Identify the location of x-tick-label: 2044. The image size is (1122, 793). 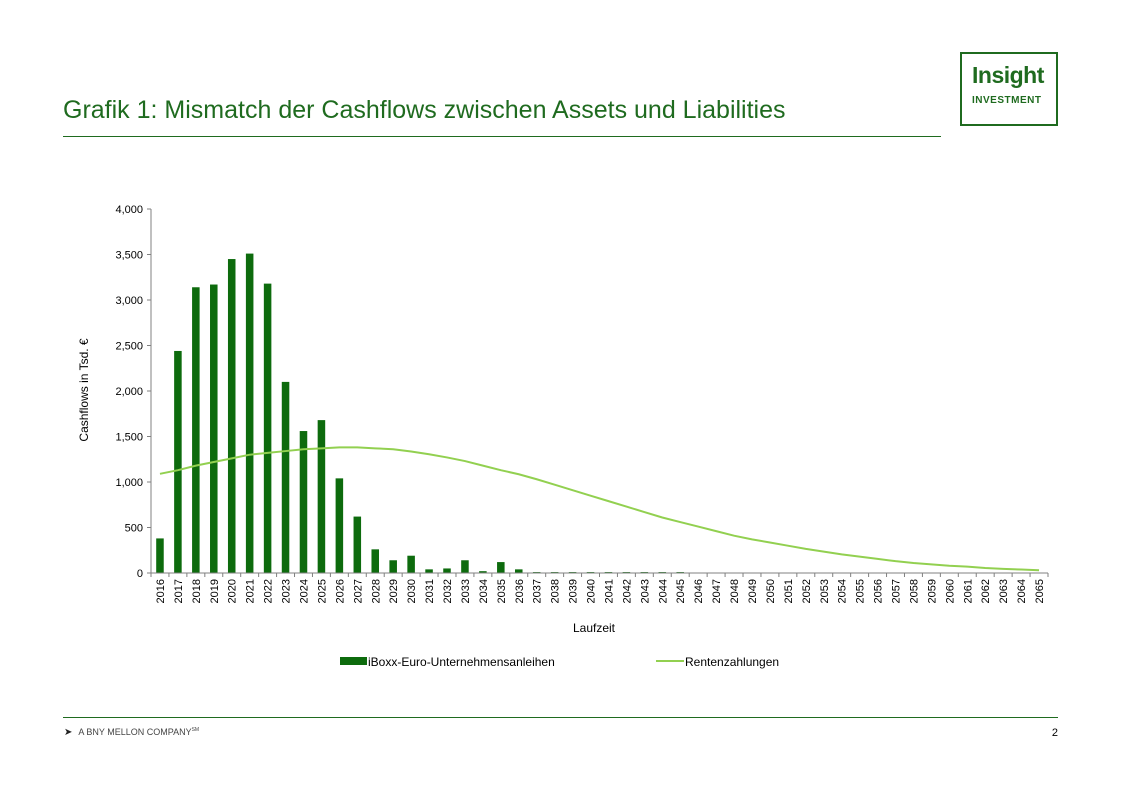
(663, 591).